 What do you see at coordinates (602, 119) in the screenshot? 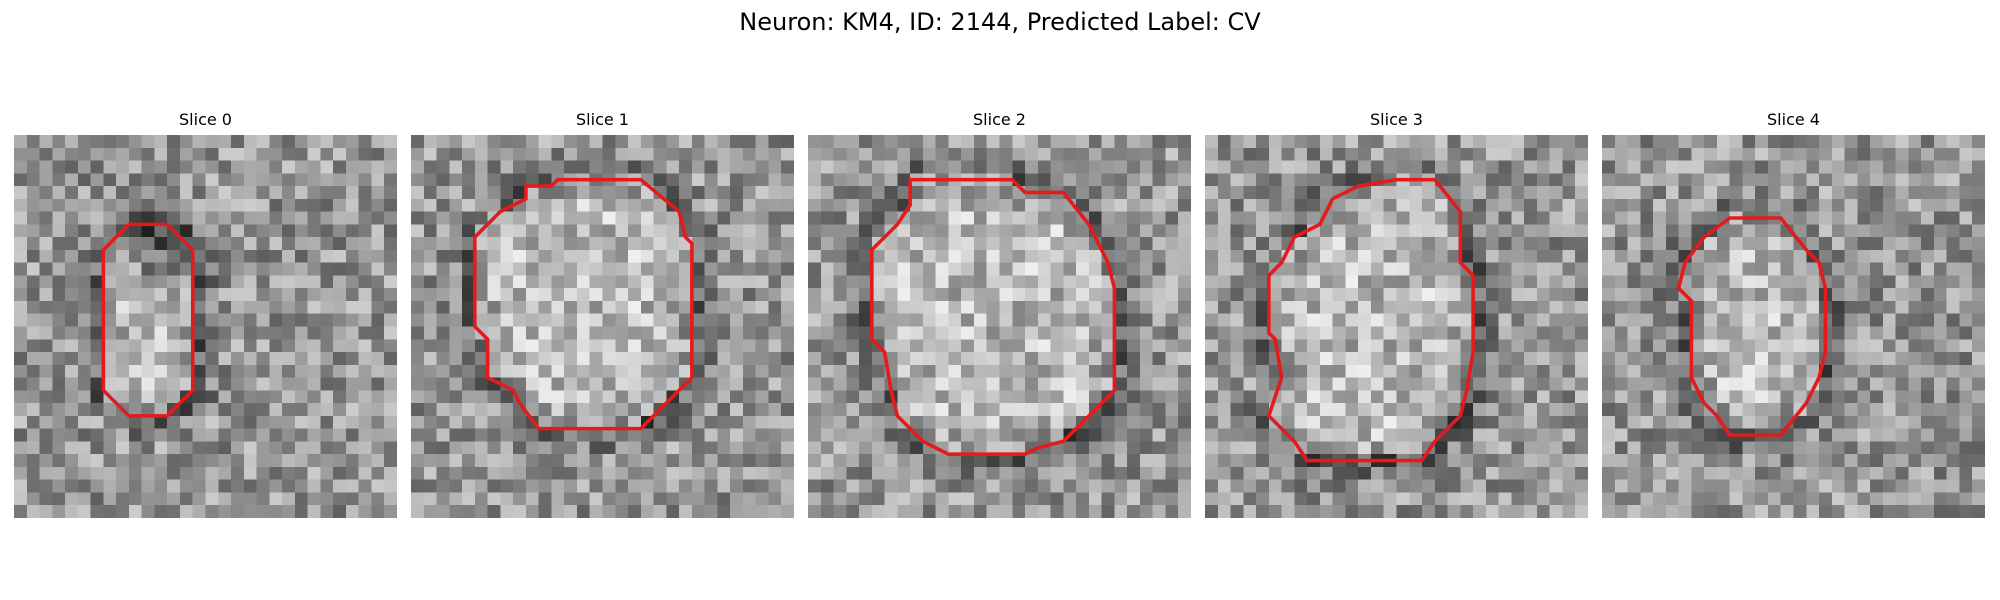
I see `slice-title-1: Slice 1` at bounding box center [602, 119].